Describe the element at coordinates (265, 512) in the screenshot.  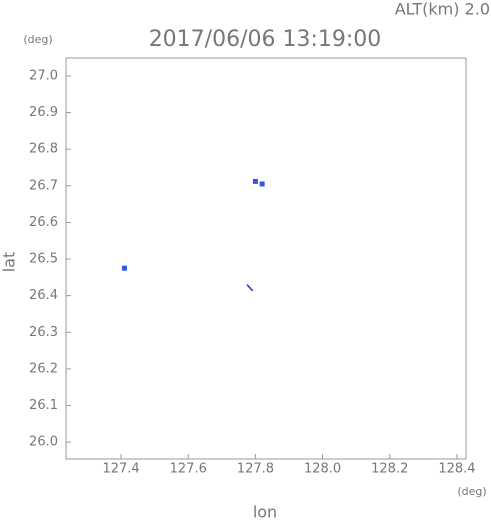
I see `x-axis-label: lon` at that location.